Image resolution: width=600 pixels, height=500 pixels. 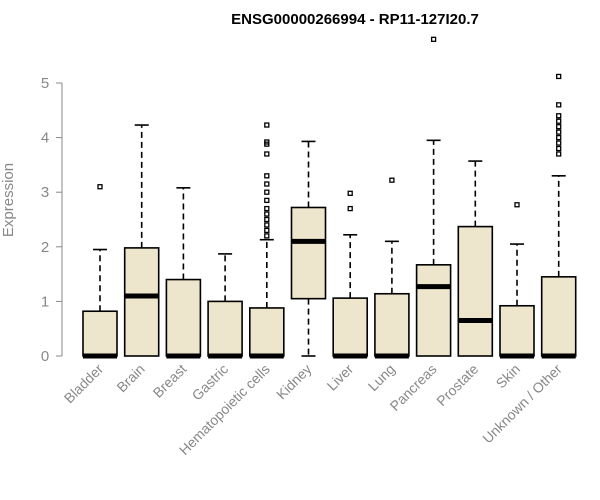 I want to click on x-tick-label: Liver, so click(x=340, y=377).